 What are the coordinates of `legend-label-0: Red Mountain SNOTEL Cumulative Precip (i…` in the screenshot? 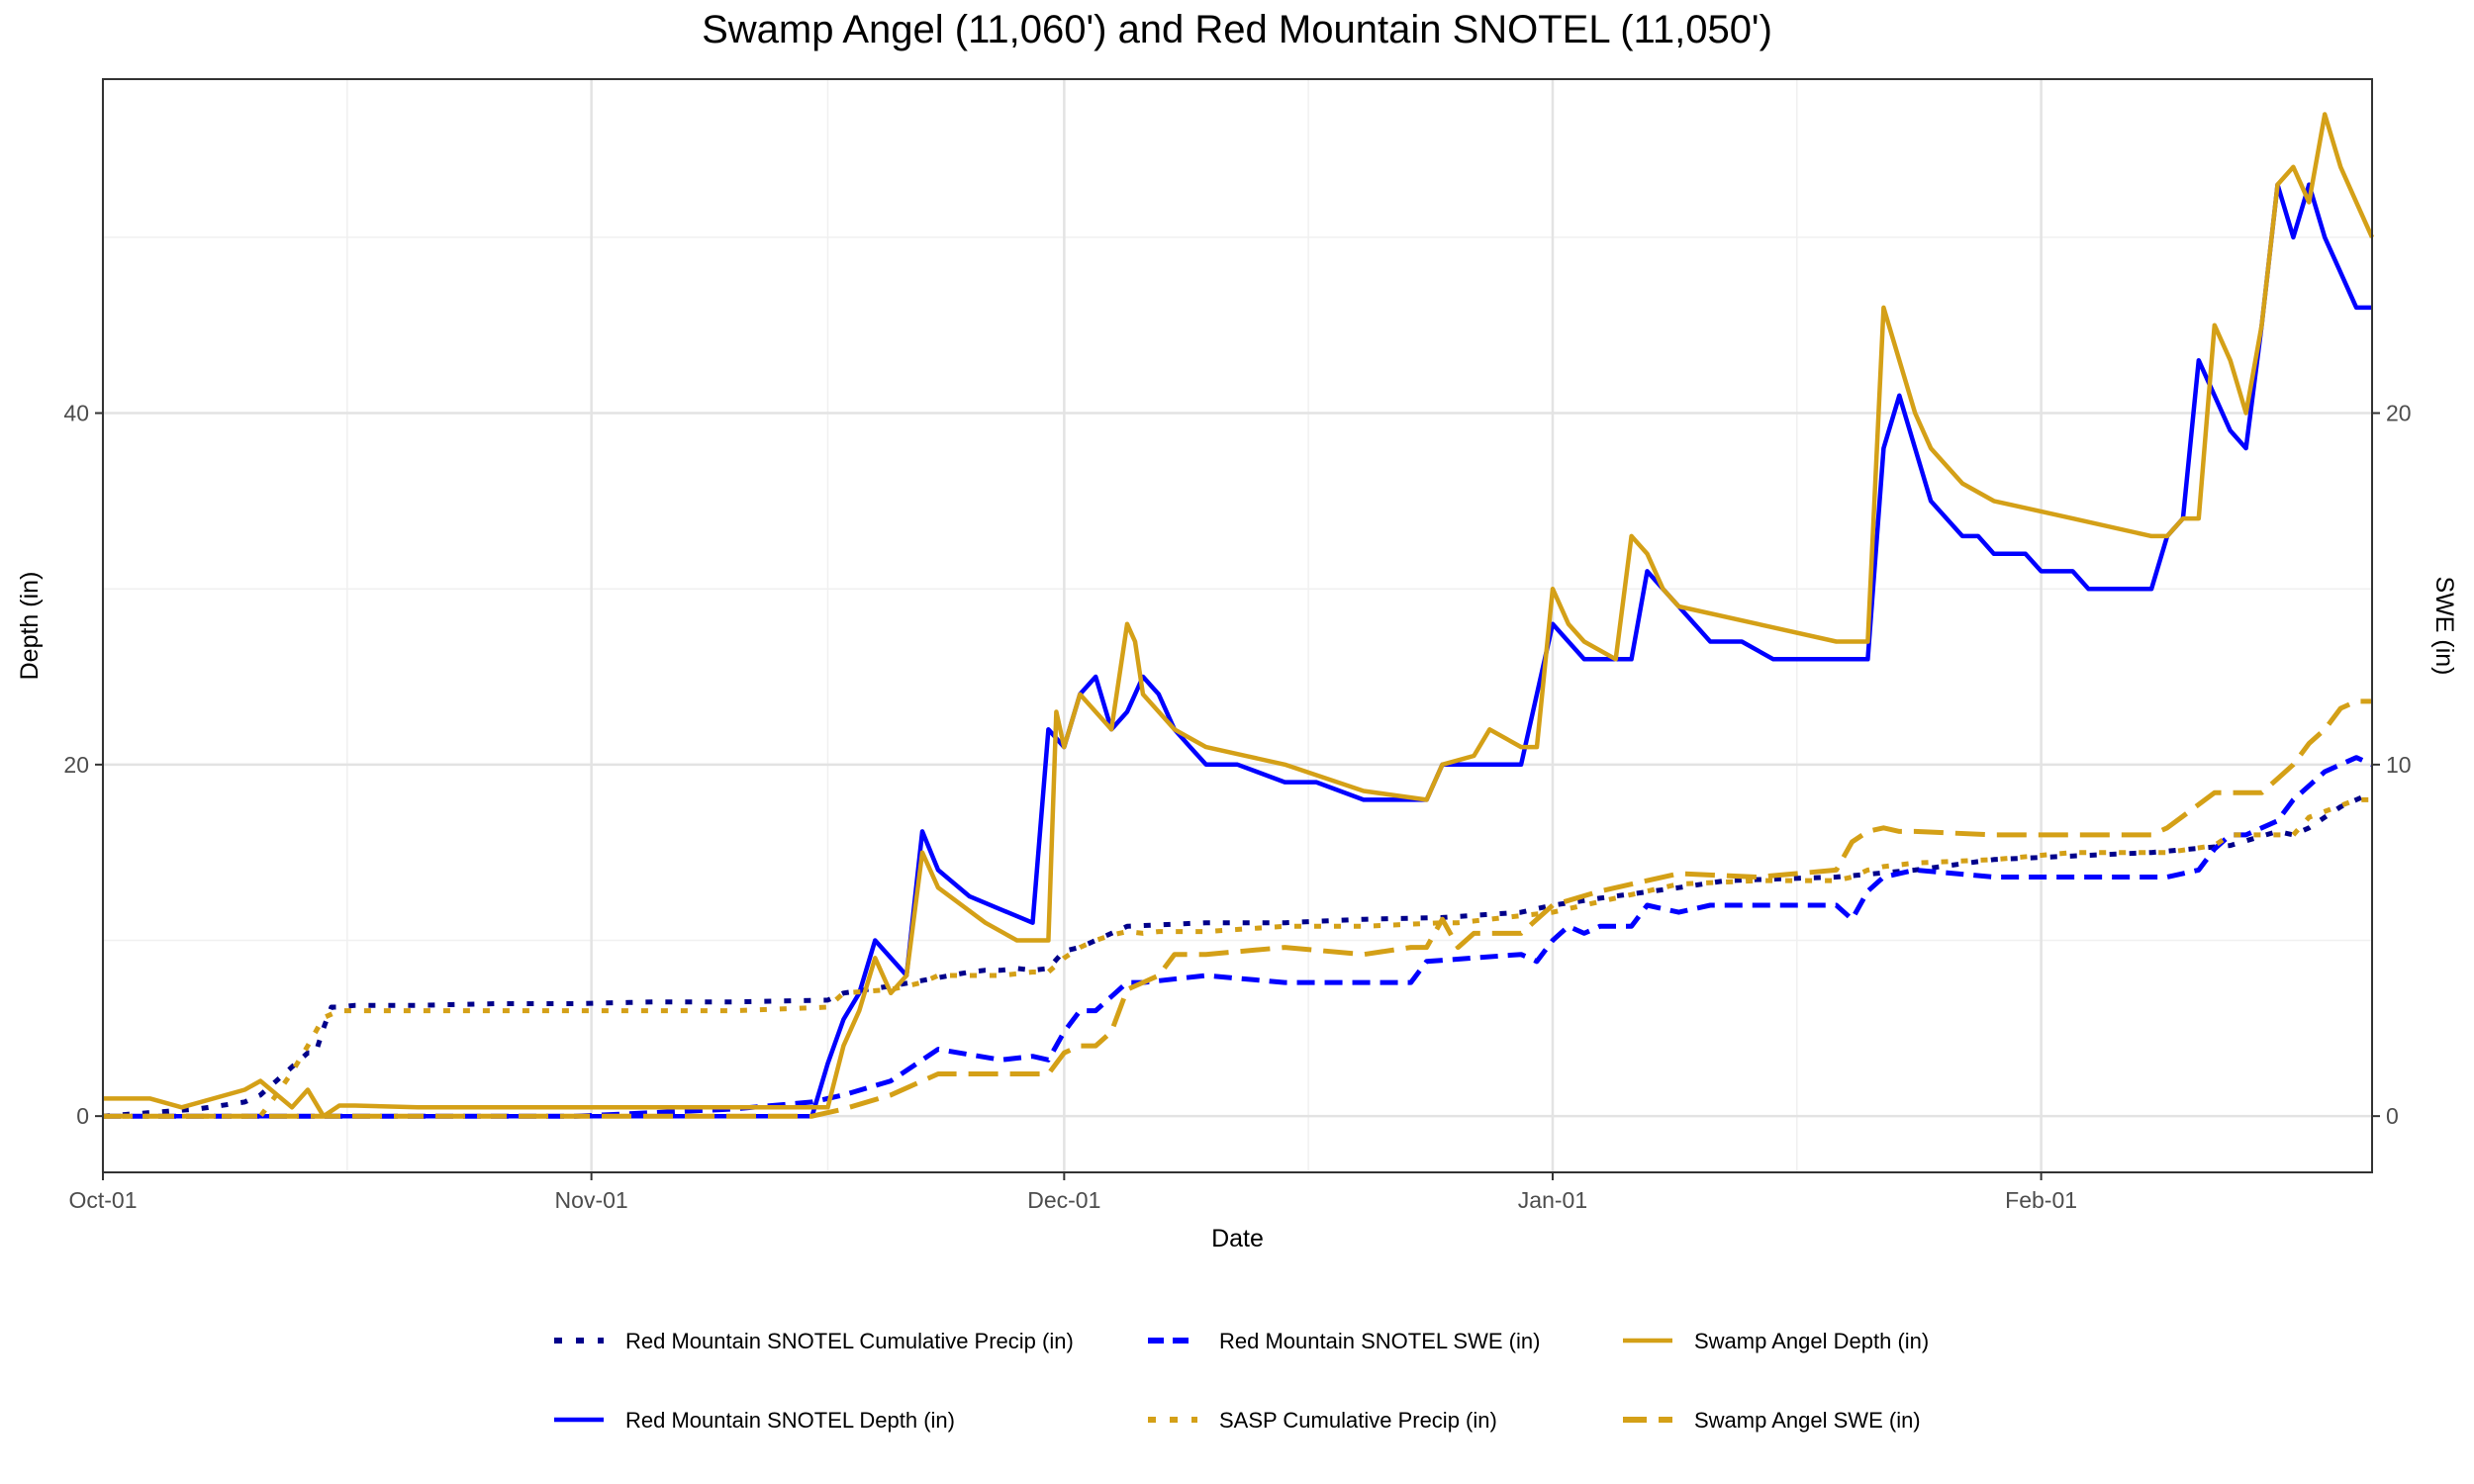 It's located at (849, 1341).